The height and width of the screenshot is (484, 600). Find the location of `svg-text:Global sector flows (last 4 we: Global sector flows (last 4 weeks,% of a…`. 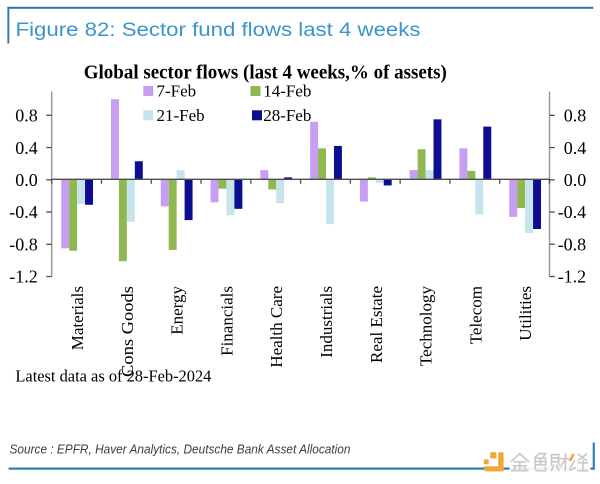

svg-text:Global sector flows (last 4 we: Global sector flows (last 4 weeks,% of a… is located at coordinates (265, 73).